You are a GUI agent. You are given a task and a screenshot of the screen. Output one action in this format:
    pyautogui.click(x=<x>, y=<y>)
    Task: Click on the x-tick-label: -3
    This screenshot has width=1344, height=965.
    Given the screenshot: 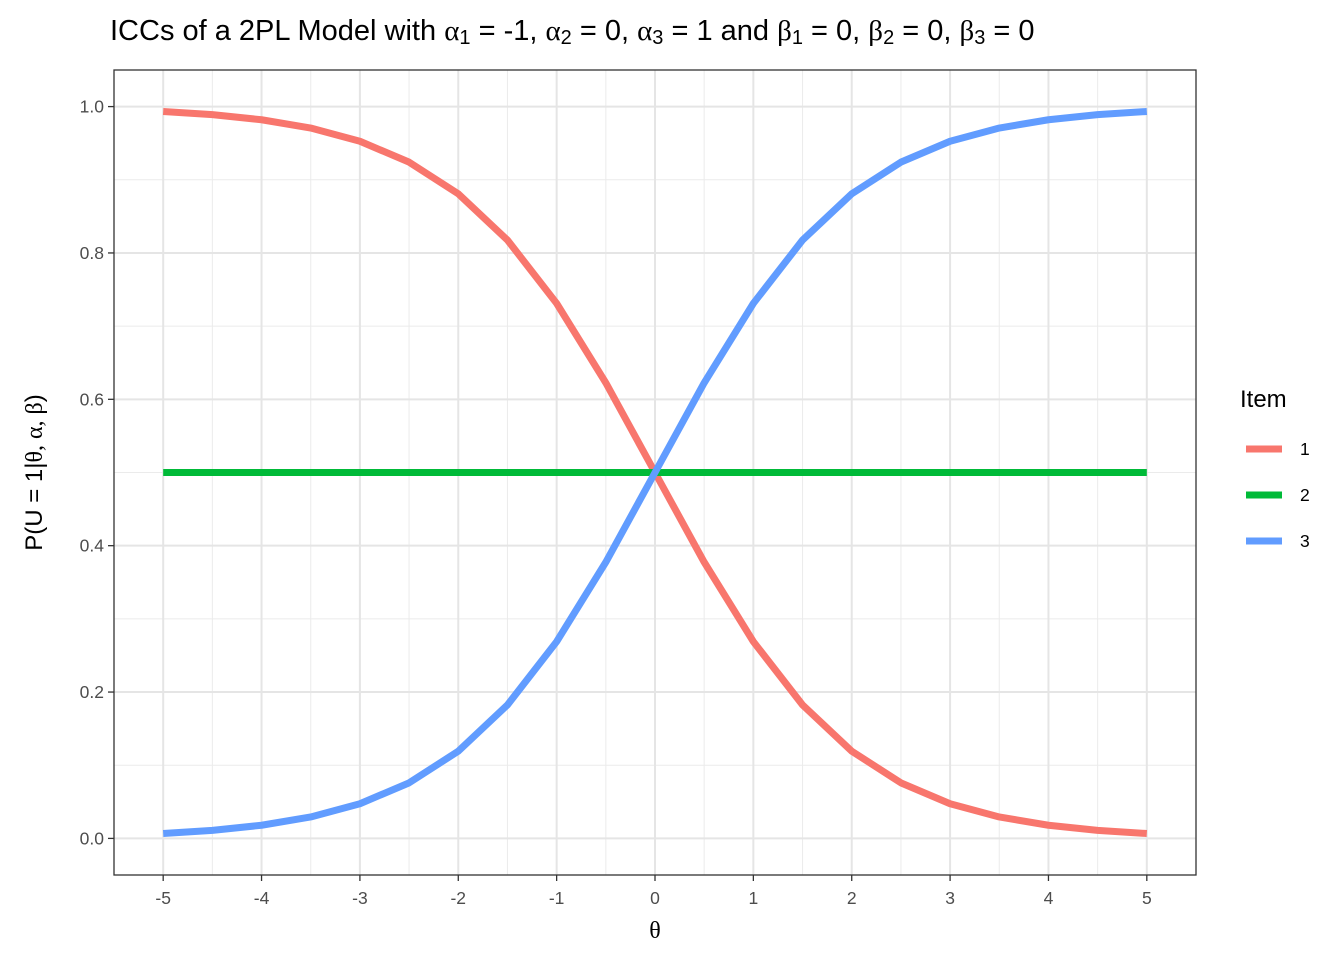 What is the action you would take?
    pyautogui.click(x=360, y=898)
    